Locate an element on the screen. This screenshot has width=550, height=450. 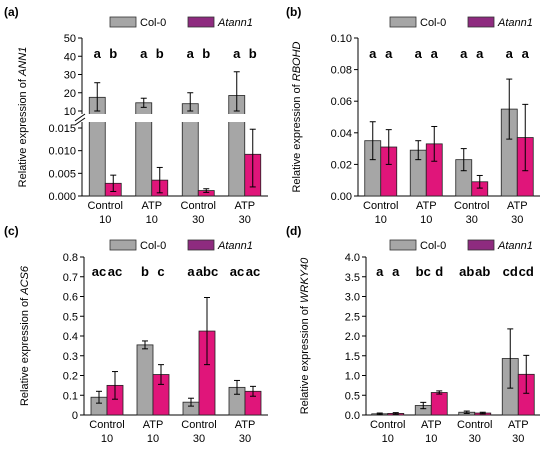
y-tick-label: 40 is located at coordinates (70, 57).